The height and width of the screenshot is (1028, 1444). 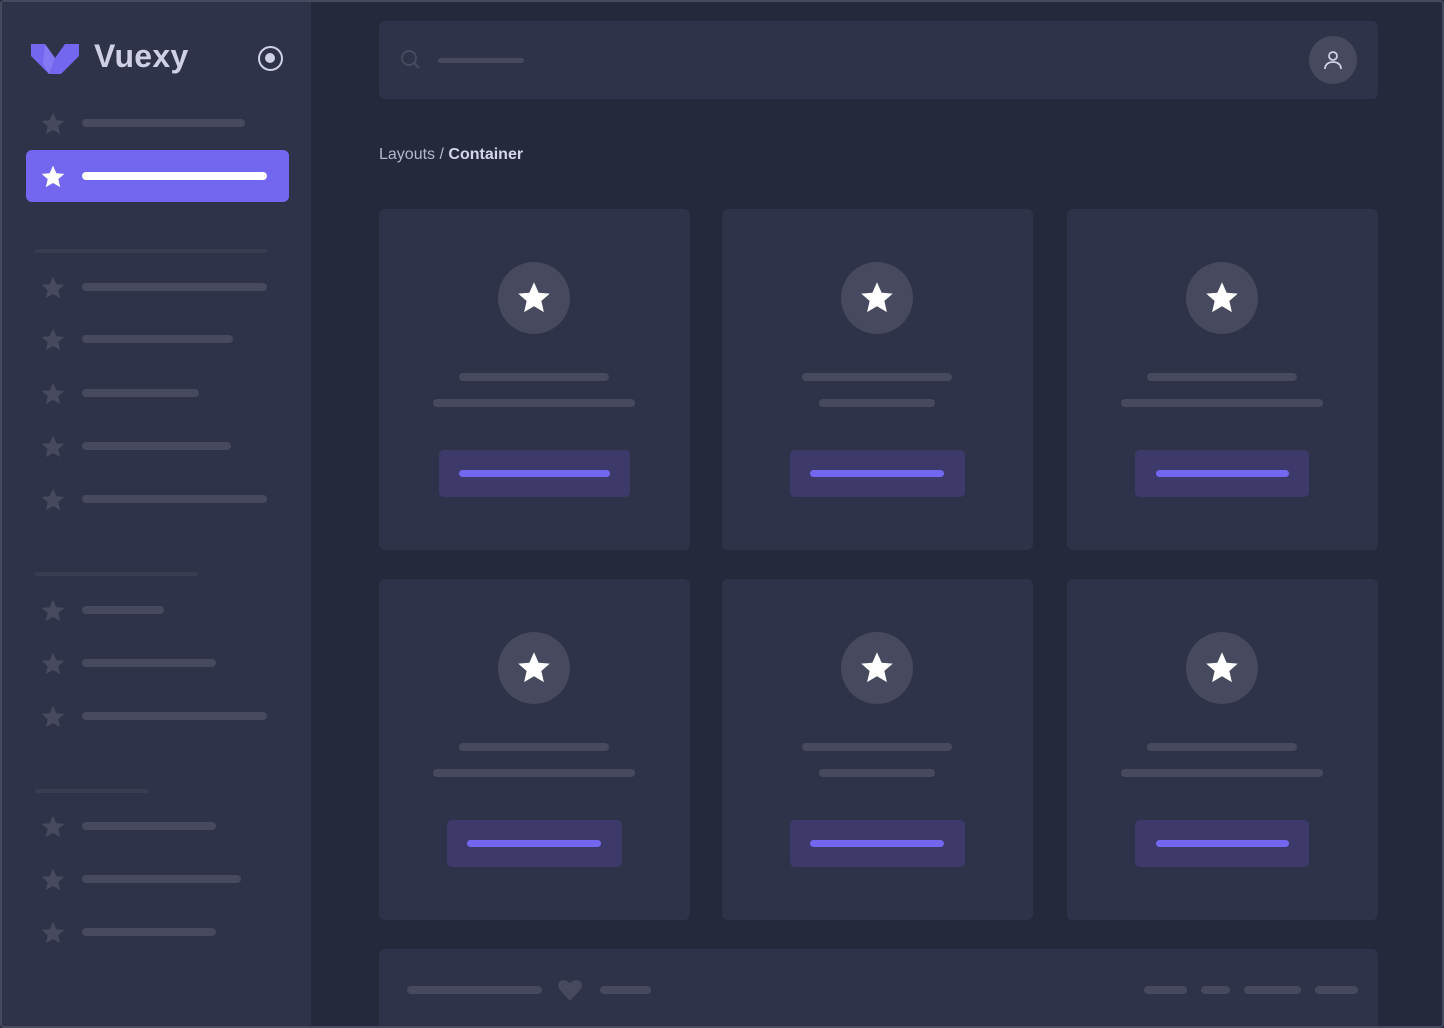 What do you see at coordinates (481, 60) in the screenshot?
I see `search-input` at bounding box center [481, 60].